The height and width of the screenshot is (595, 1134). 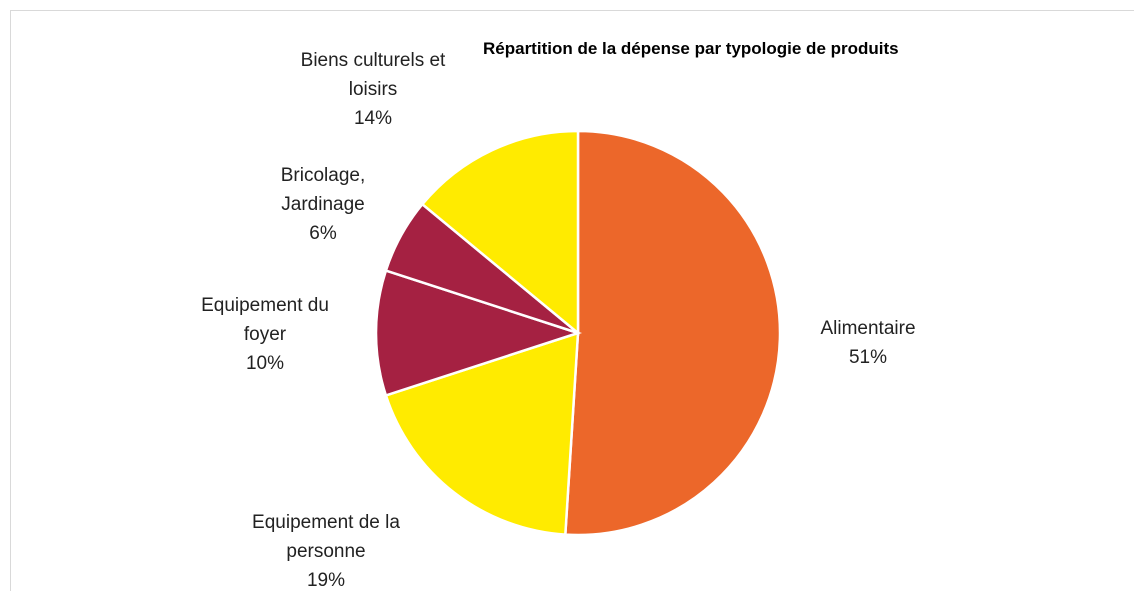 What do you see at coordinates (323, 190) in the screenshot?
I see `category-label: Bricolage, Jardinage` at bounding box center [323, 190].